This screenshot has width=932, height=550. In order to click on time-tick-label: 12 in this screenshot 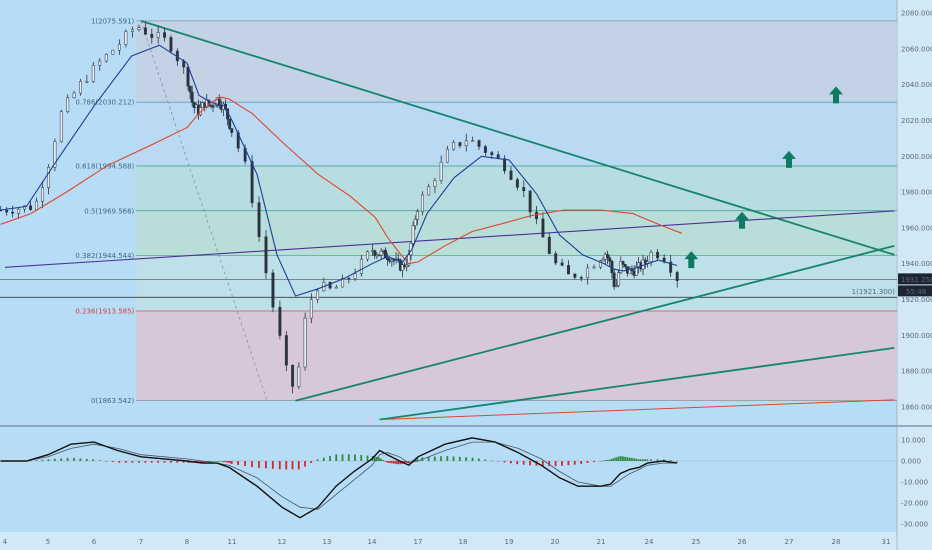, I will do `click(282, 542)`.